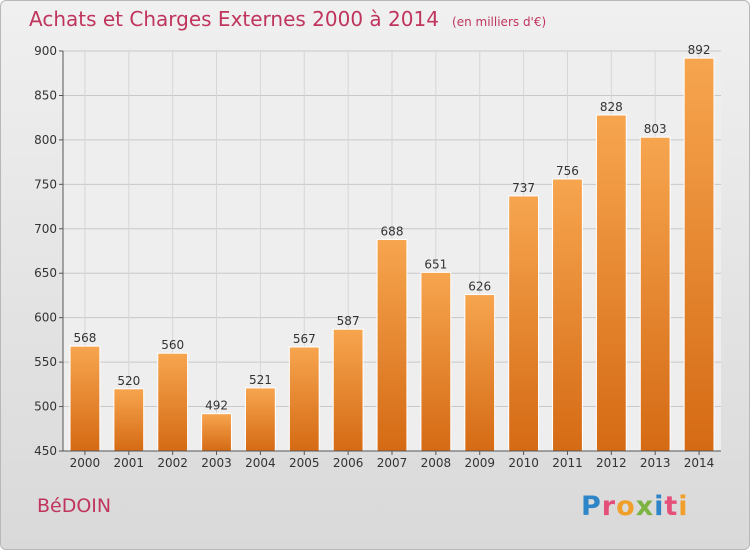  What do you see at coordinates (479, 463) in the screenshot?
I see `tick-label-x: 2009` at bounding box center [479, 463].